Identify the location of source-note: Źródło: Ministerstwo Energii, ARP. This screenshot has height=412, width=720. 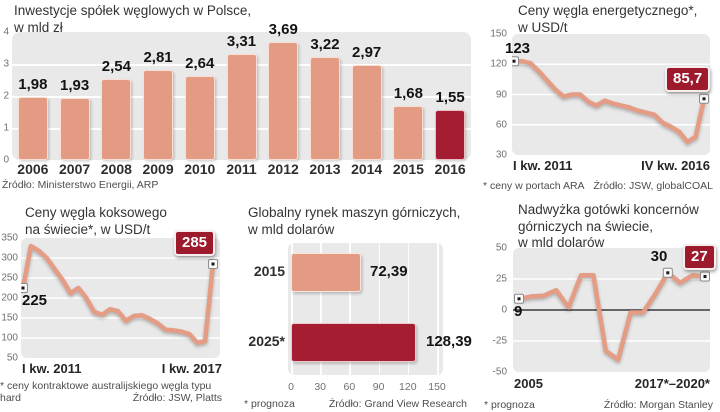
(80, 185).